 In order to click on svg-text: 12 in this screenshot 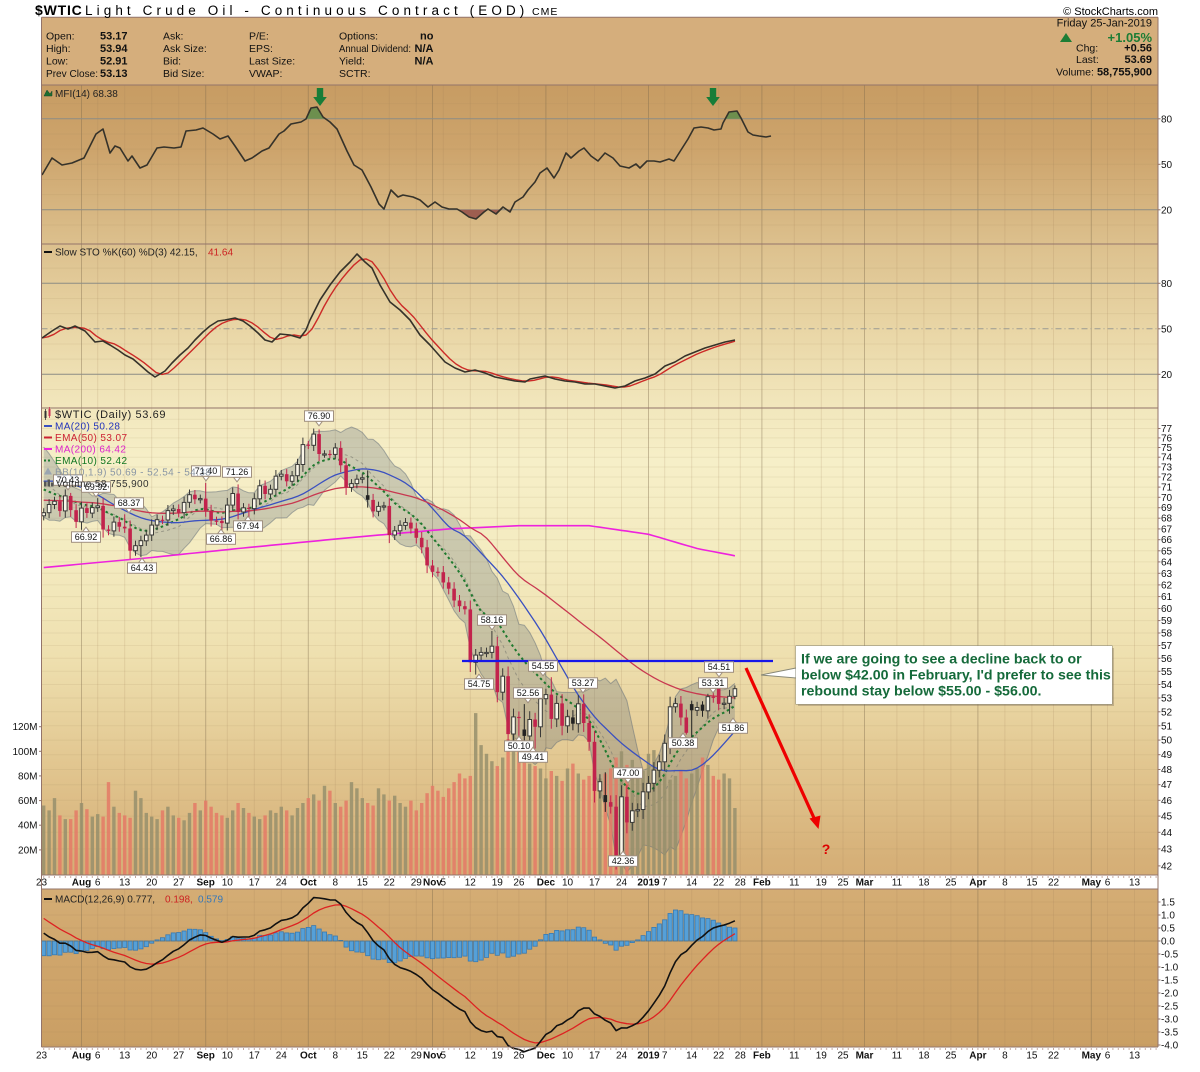, I will do `click(471, 1056)`.